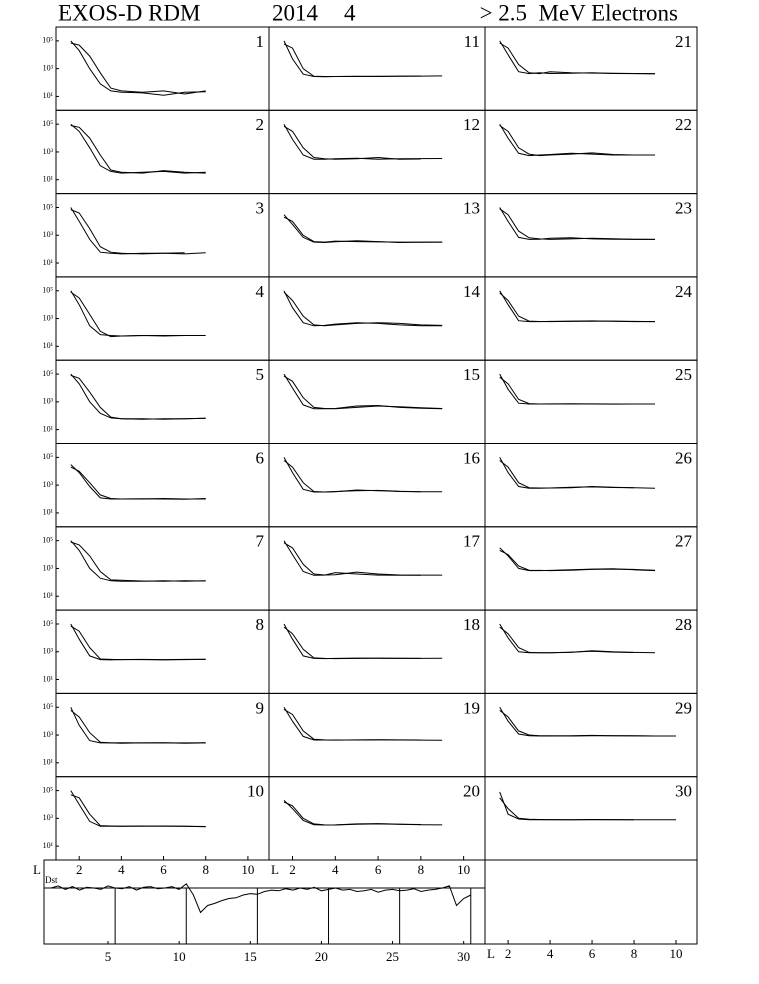  I want to click on panel-label: 25, so click(683, 374).